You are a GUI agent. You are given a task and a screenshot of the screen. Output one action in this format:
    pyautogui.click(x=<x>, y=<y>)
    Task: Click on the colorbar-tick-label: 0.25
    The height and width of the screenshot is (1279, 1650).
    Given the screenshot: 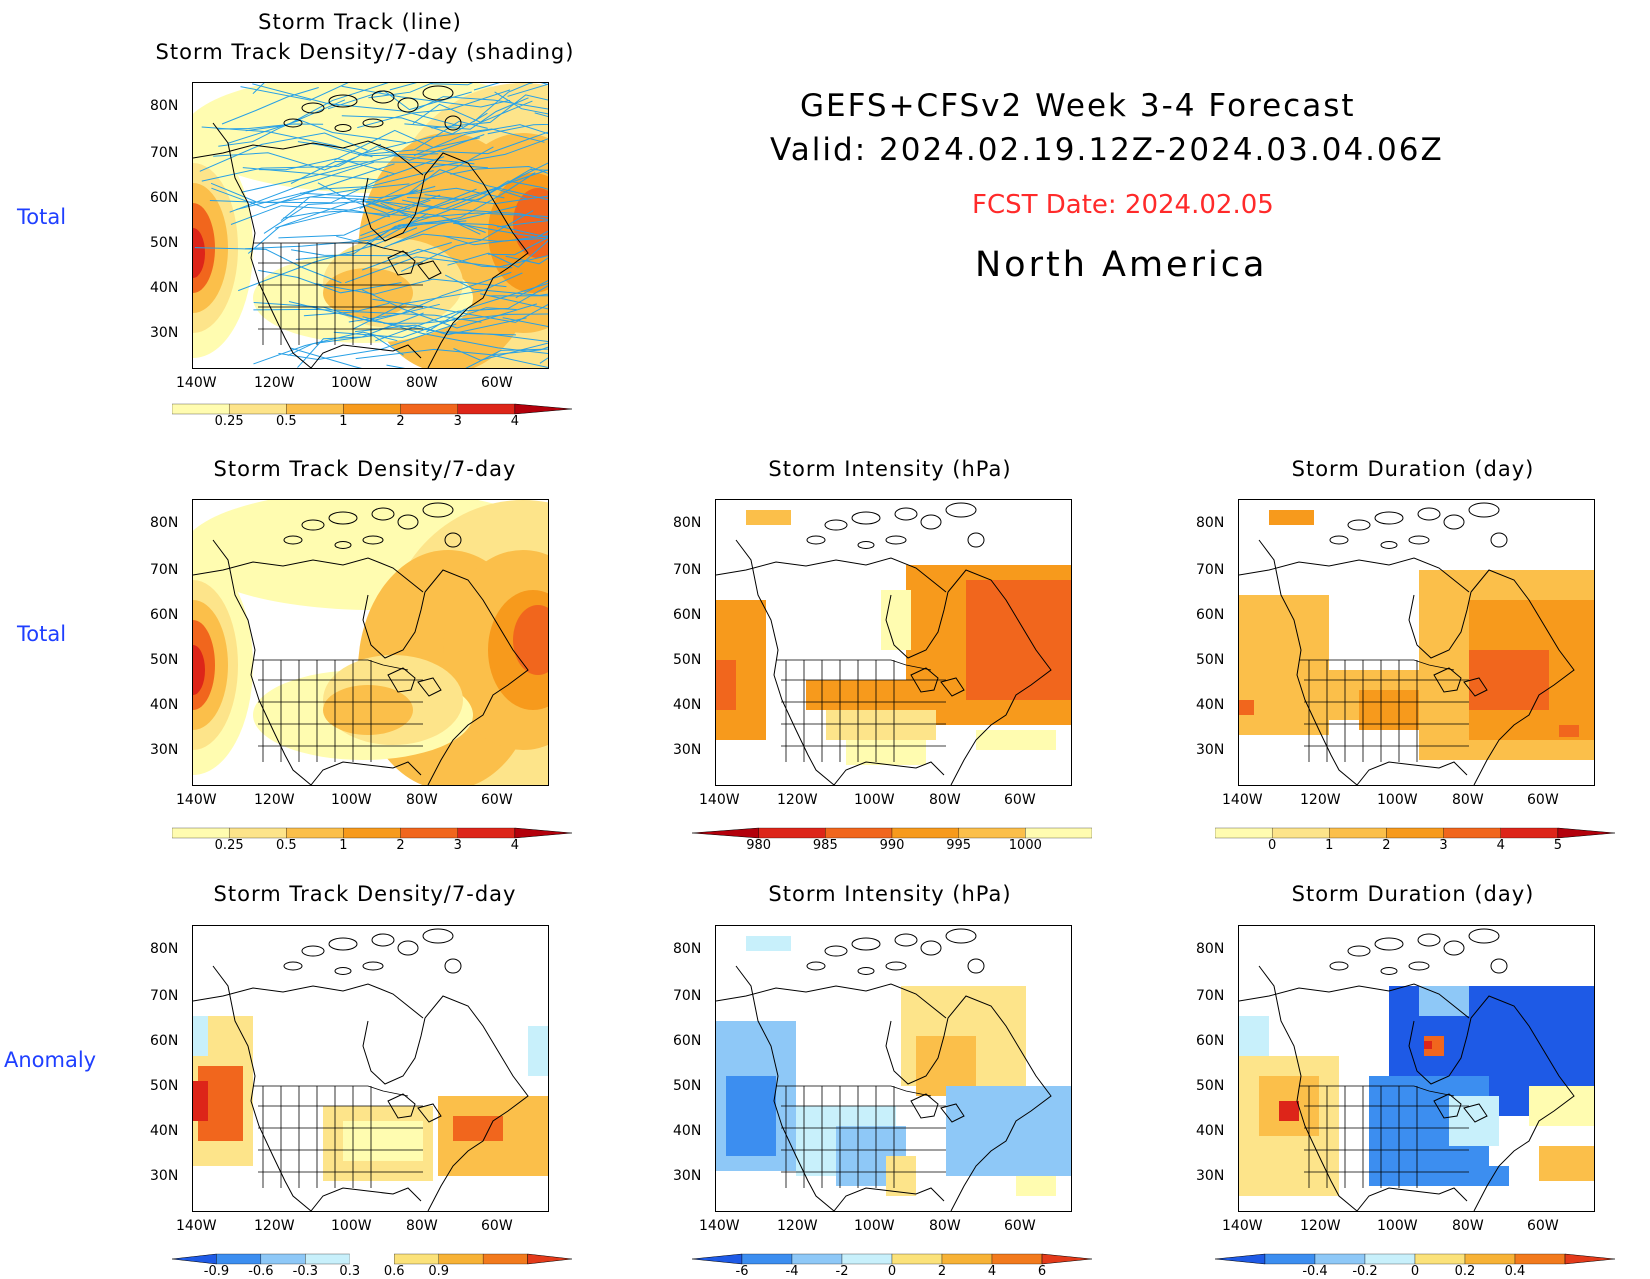 What is the action you would take?
    pyautogui.click(x=229, y=421)
    